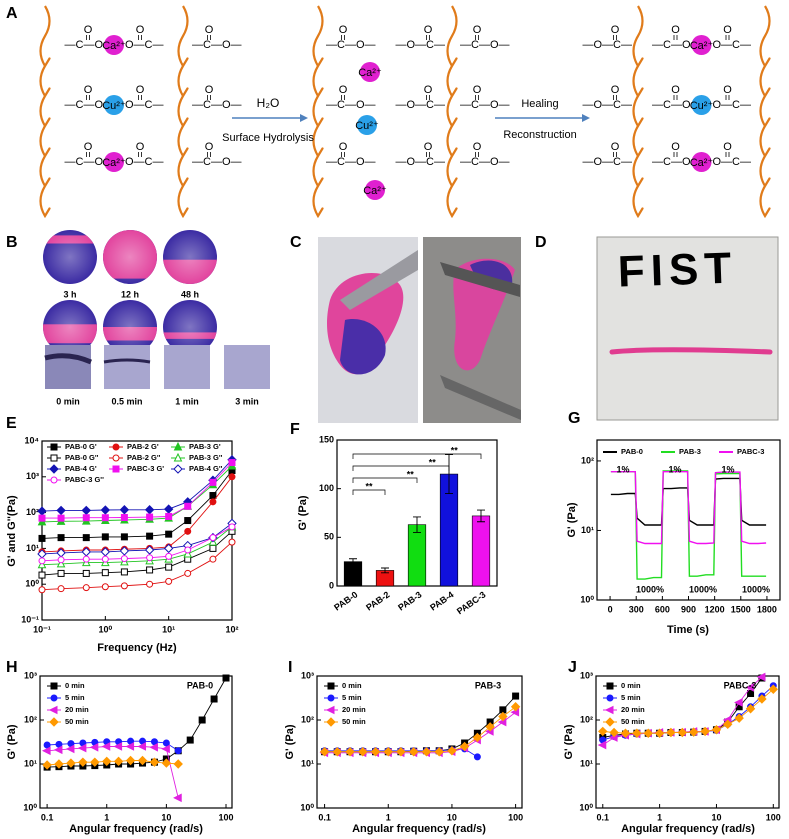 The image size is (789, 839). What do you see at coordinates (32, 548) in the screenshot?
I see `y-tick-label: 10¹` at bounding box center [32, 548].